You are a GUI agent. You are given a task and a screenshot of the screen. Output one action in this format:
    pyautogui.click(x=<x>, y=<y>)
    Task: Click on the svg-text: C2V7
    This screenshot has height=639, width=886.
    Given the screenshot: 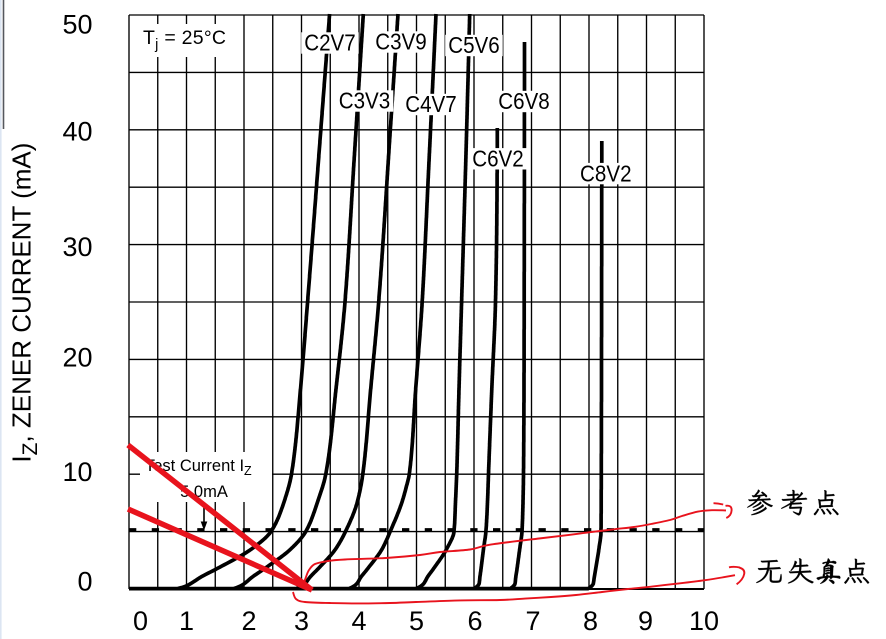 What is the action you would take?
    pyautogui.click(x=330, y=43)
    